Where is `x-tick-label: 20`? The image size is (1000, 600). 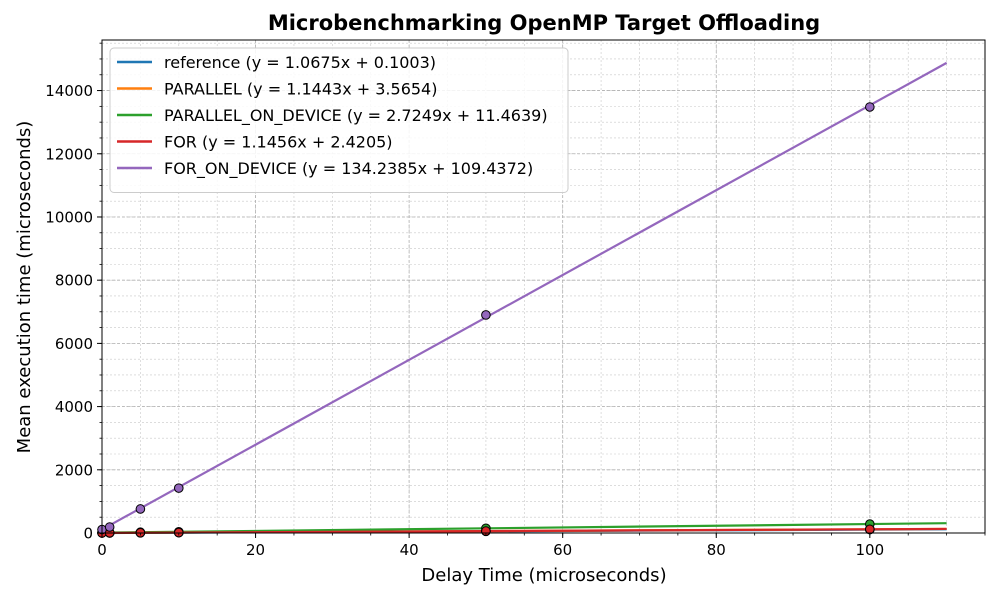
x-tick-label: 20 is located at coordinates (255, 550).